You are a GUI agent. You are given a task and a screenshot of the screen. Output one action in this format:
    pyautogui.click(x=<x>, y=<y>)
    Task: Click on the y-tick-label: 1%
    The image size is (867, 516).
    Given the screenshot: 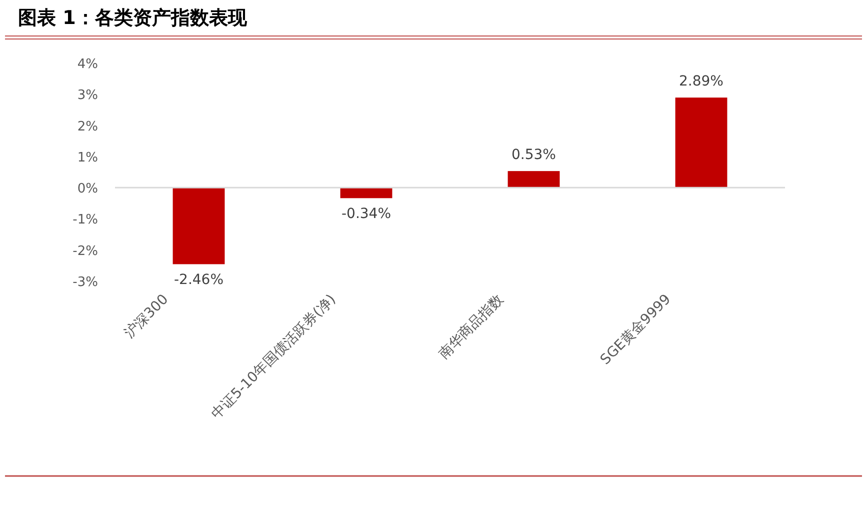 What is the action you would take?
    pyautogui.click(x=87, y=158)
    